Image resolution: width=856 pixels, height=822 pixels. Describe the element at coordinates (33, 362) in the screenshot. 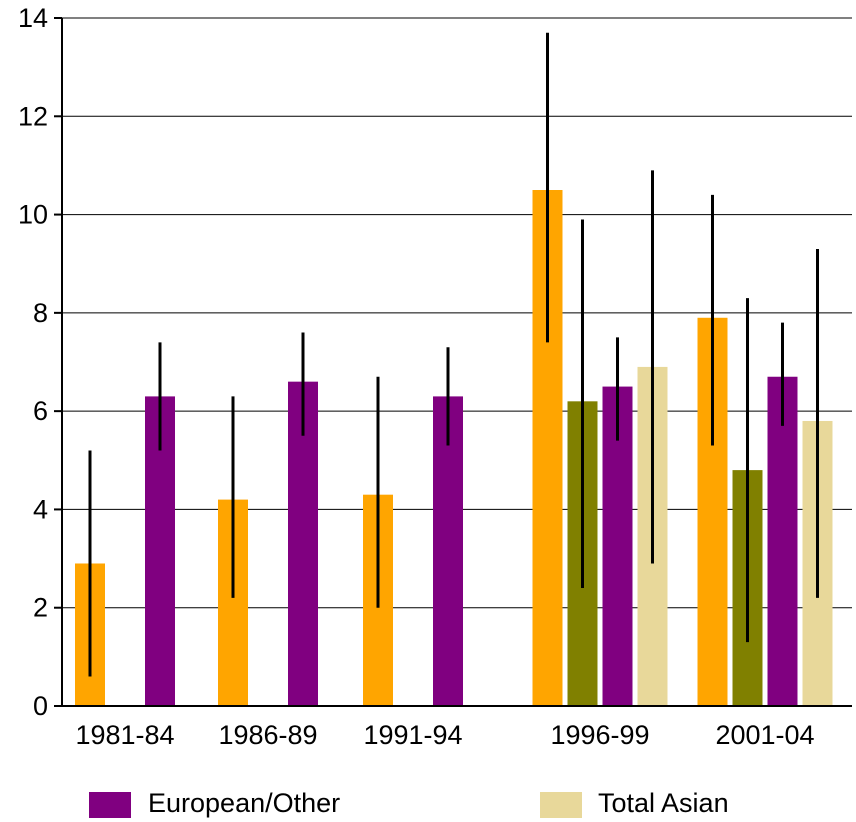

I see `y-tick-labels: 0 2 4 6 8 10 12 14` at that location.